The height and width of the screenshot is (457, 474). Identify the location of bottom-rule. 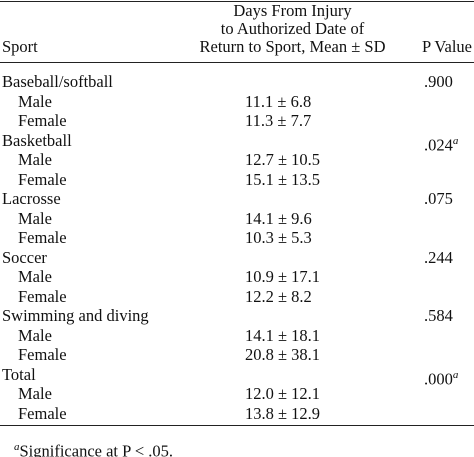
(237, 425).